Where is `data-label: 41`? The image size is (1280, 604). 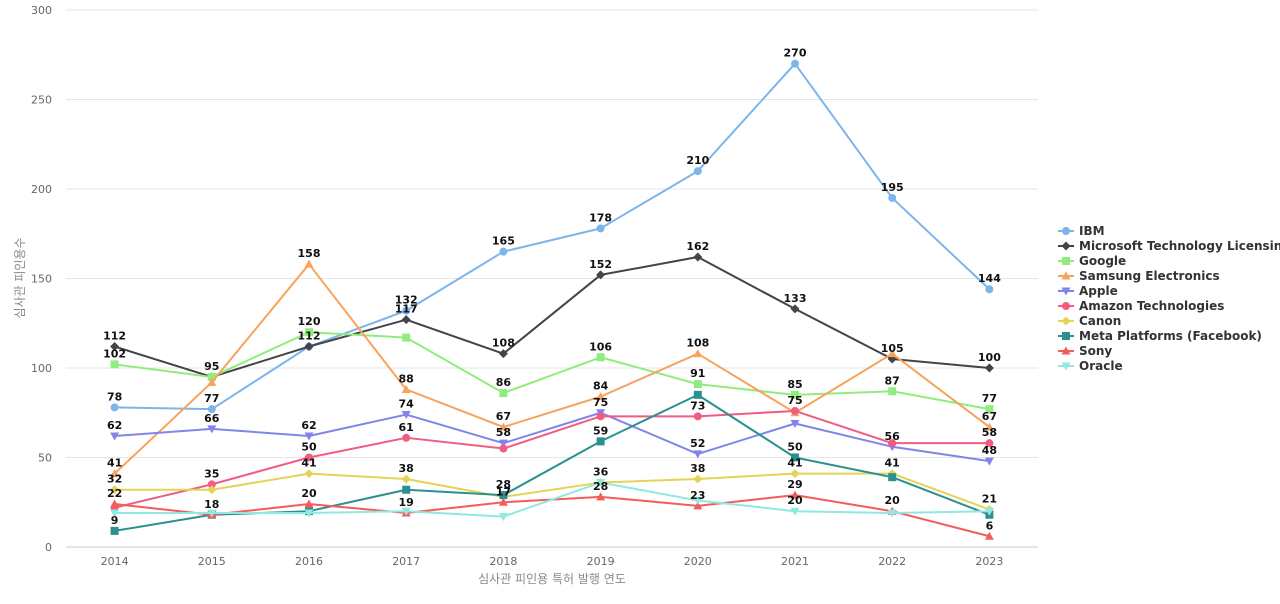
data-label: 41 is located at coordinates (114, 463).